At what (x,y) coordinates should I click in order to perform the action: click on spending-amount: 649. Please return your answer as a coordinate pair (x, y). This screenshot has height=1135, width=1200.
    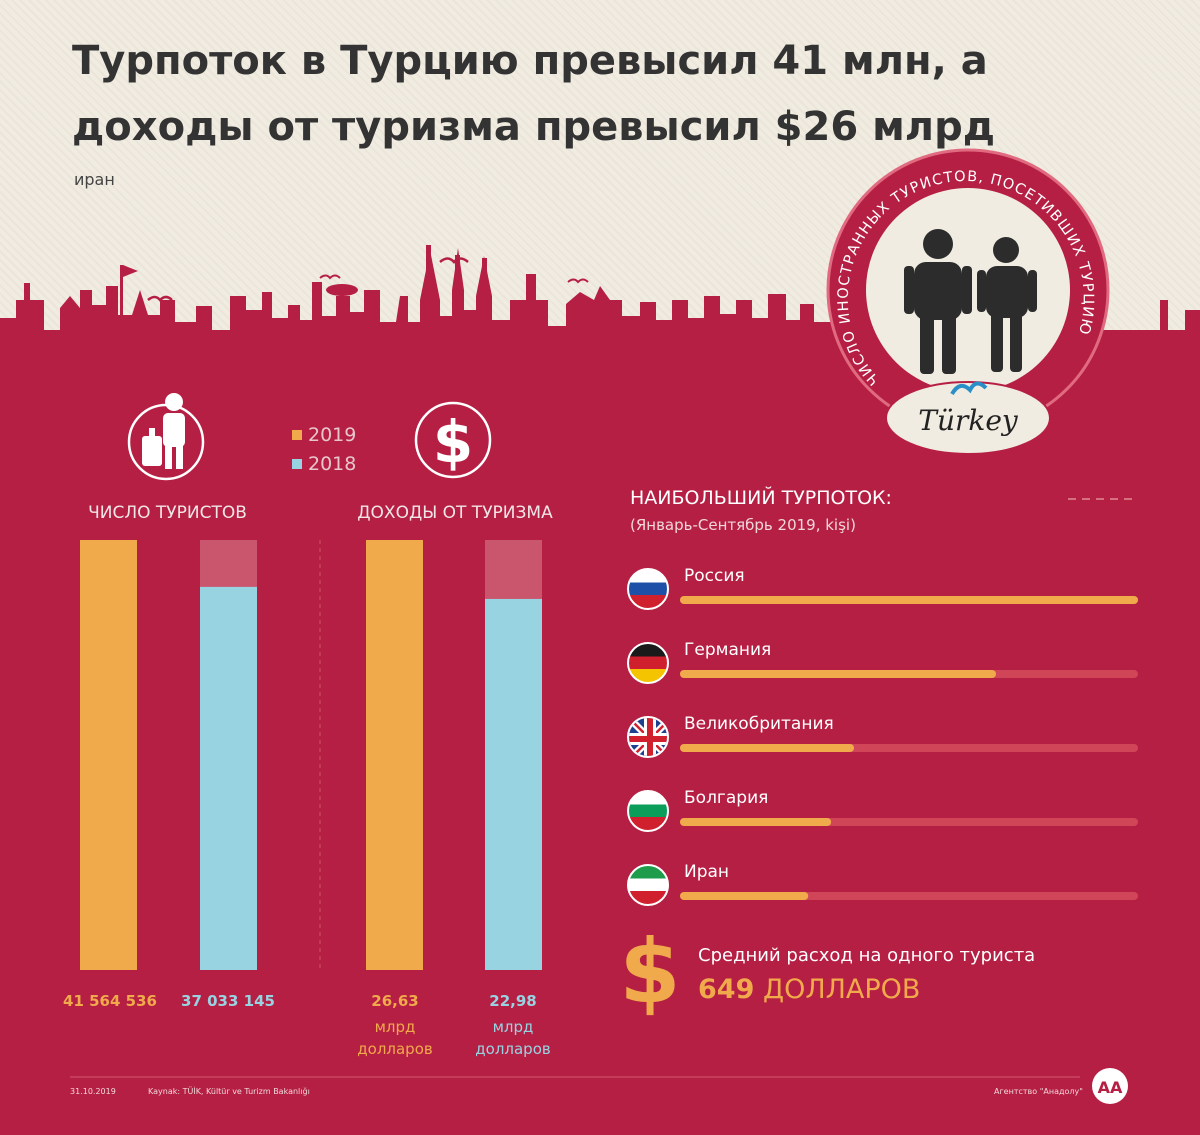
    Looking at the image, I should click on (726, 989).